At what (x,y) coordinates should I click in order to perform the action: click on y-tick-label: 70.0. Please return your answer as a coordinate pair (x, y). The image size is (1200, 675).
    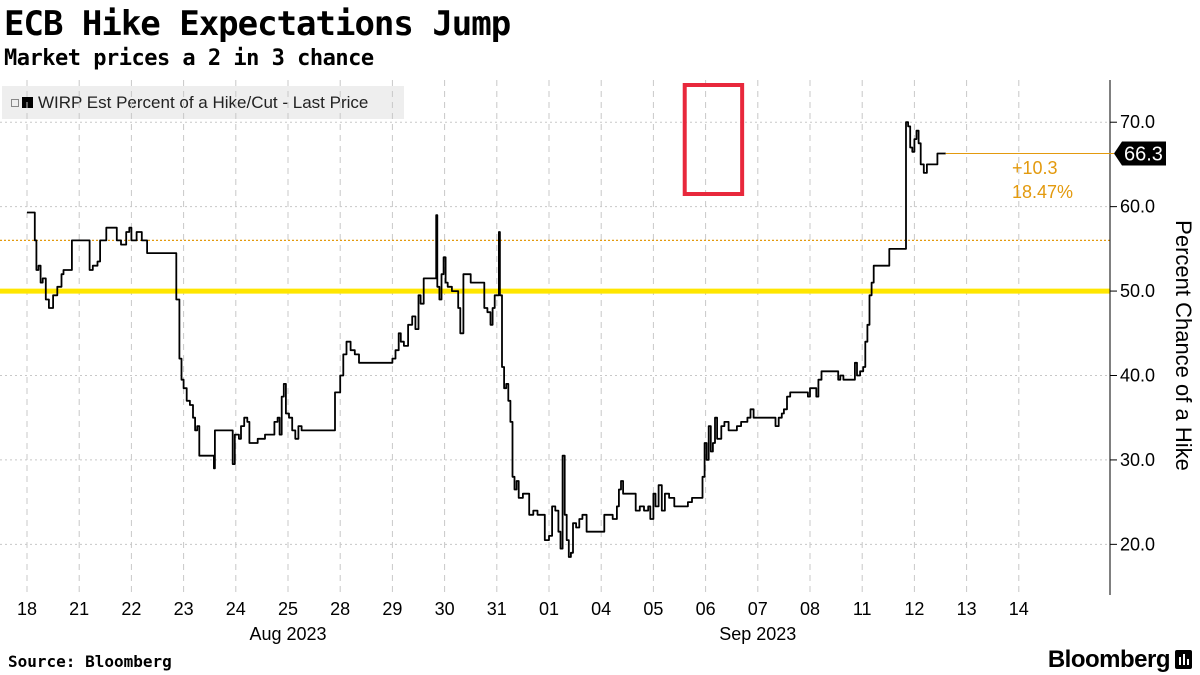
    Looking at the image, I should click on (1137, 122).